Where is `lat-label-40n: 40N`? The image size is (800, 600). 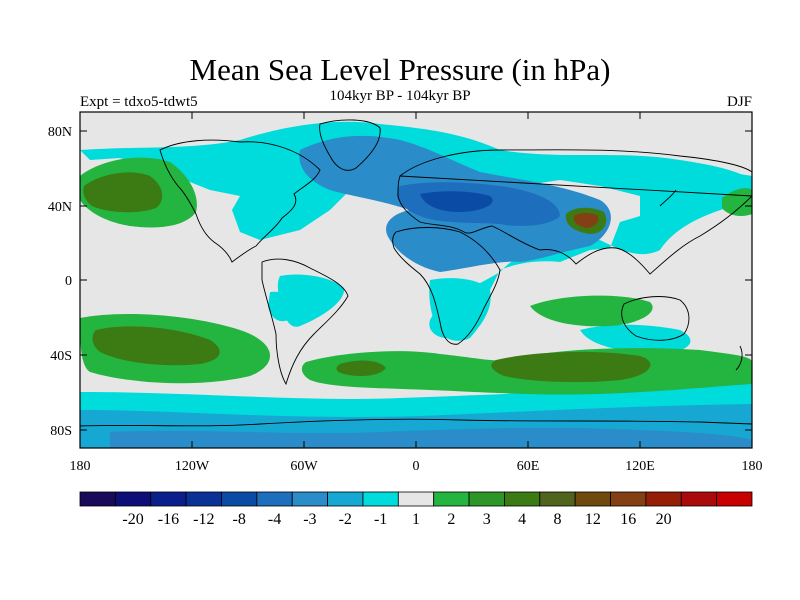
lat-label-40n: 40N is located at coordinates (60, 207).